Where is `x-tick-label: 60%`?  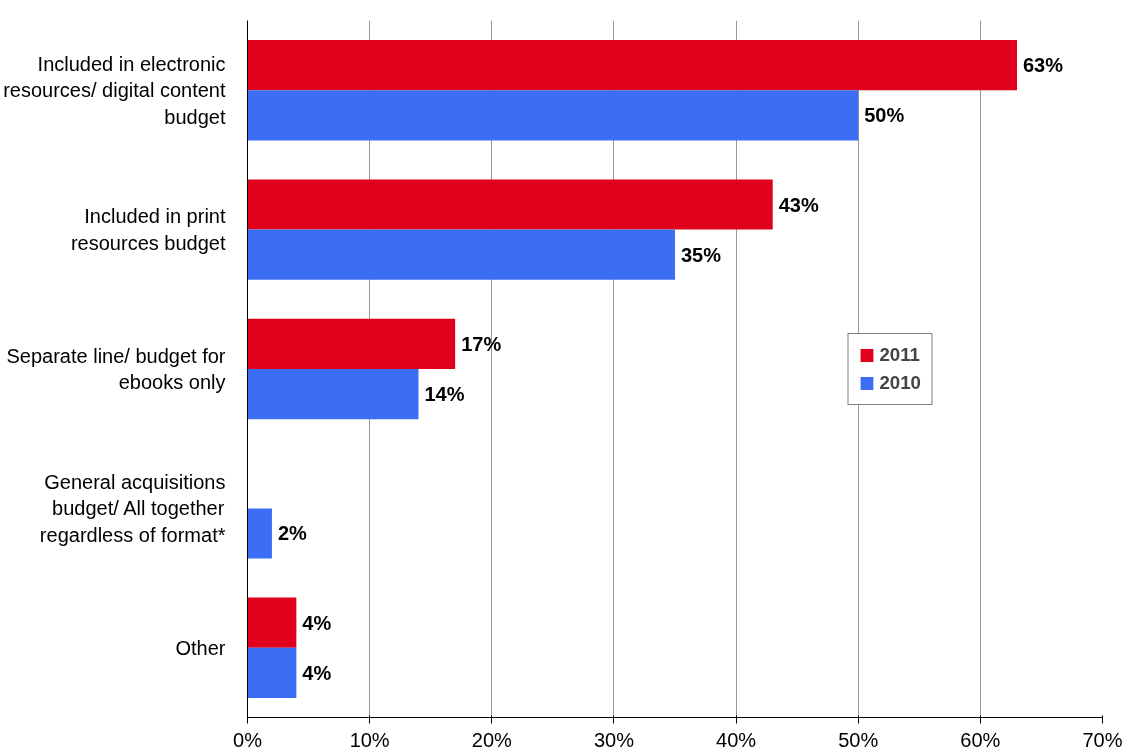
x-tick-label: 60% is located at coordinates (980, 739).